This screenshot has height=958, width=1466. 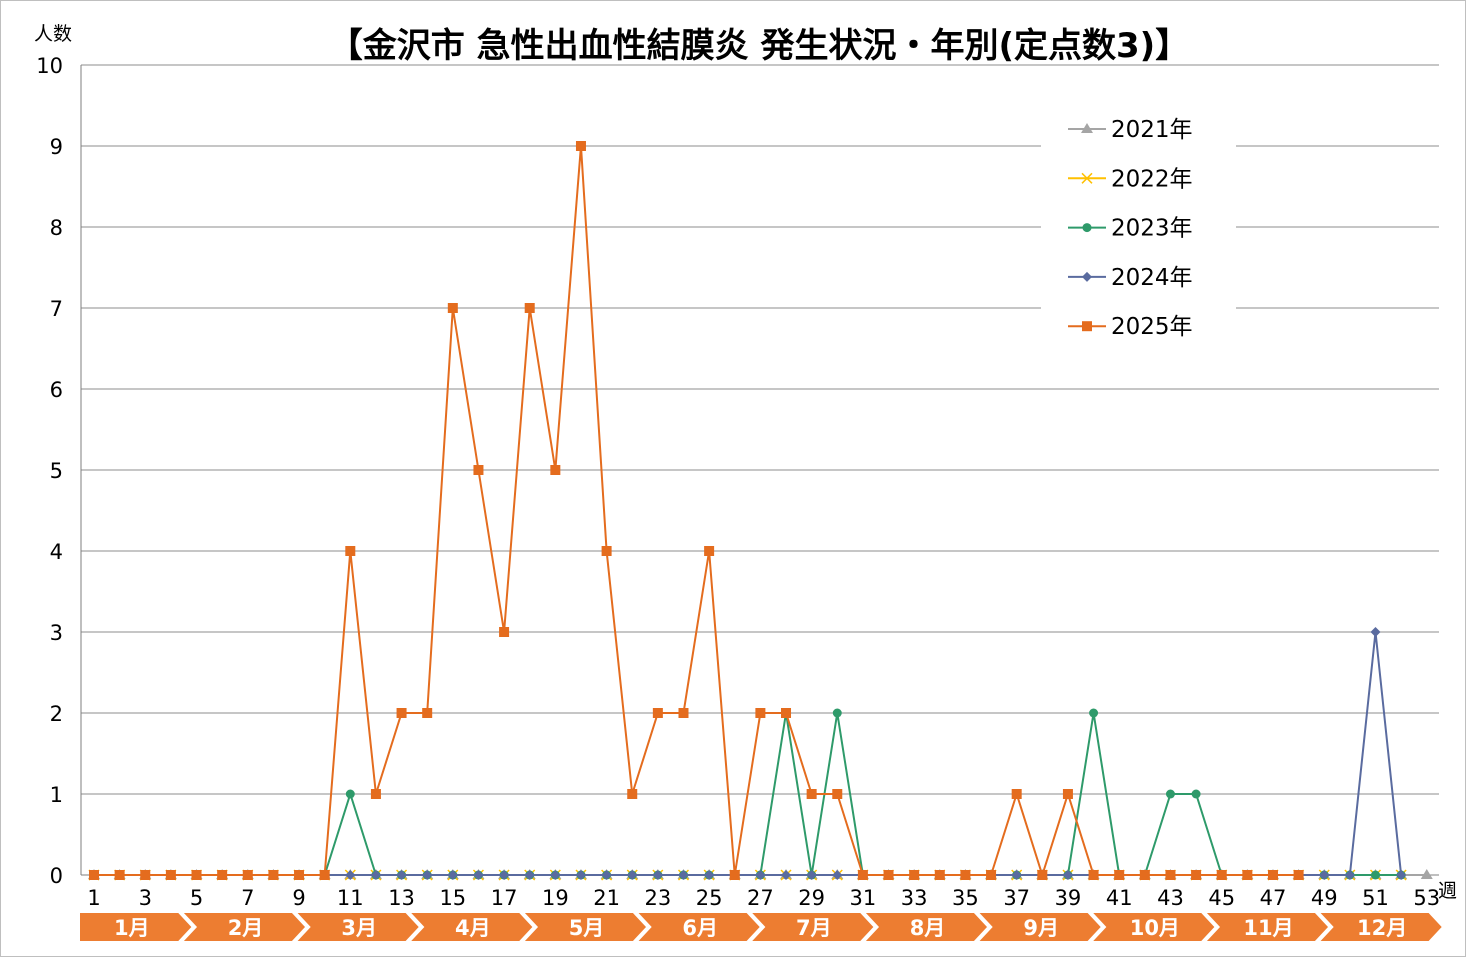 I want to click on y-tick-label: 7, so click(x=56, y=309).